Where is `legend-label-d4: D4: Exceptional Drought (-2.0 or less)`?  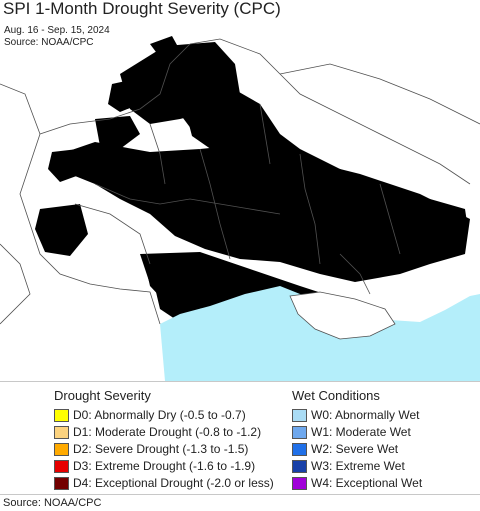
legend-label-d4: D4: Exceptional Drought (-2.0 or less) is located at coordinates (173, 483).